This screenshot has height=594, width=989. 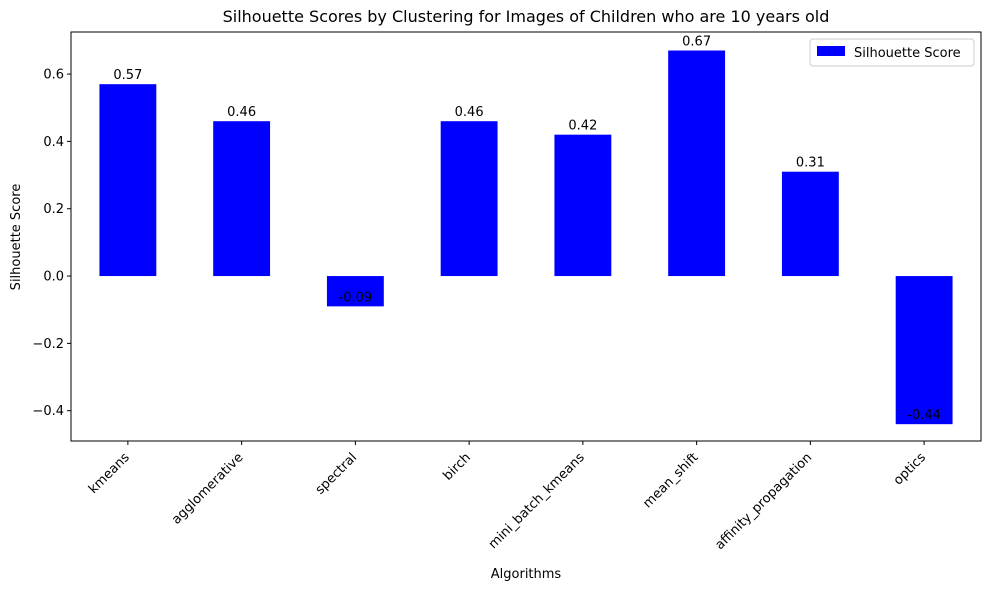 What do you see at coordinates (337, 474) in the screenshot?
I see `x-tick-label-spectral: spectral` at bounding box center [337, 474].